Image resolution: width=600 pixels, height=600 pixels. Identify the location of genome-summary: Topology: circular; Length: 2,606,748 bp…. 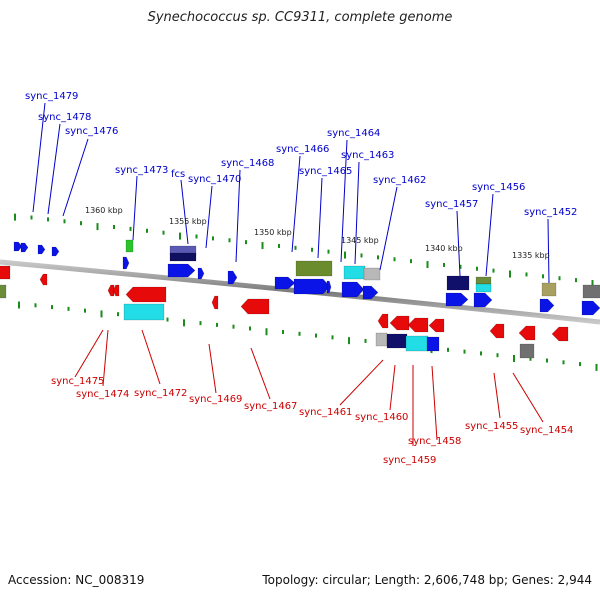
(427, 580).